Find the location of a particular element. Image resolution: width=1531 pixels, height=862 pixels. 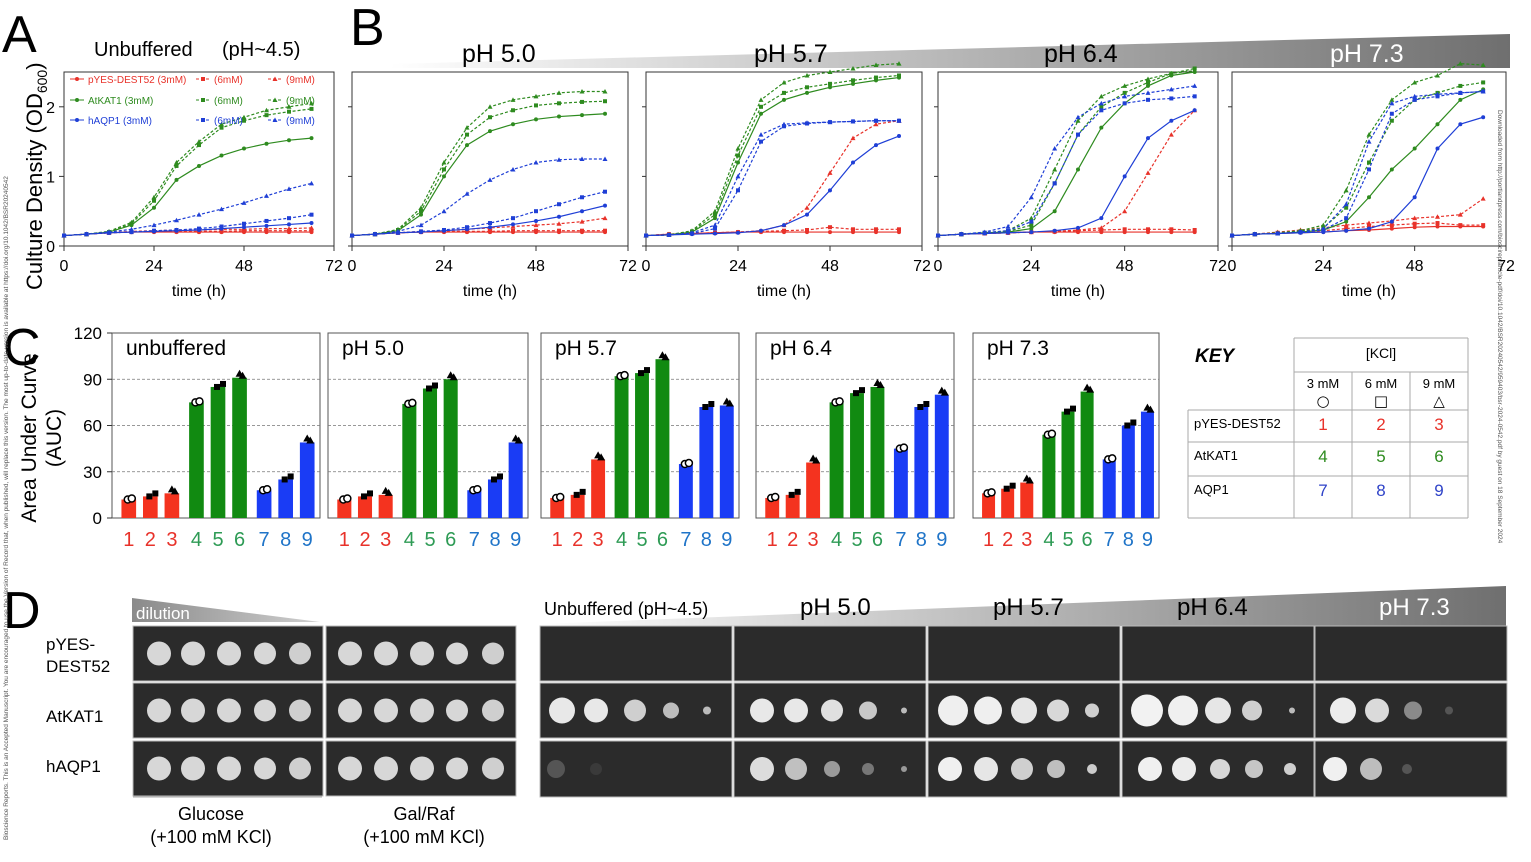

y-tick-label: 30 is located at coordinates (92, 472).